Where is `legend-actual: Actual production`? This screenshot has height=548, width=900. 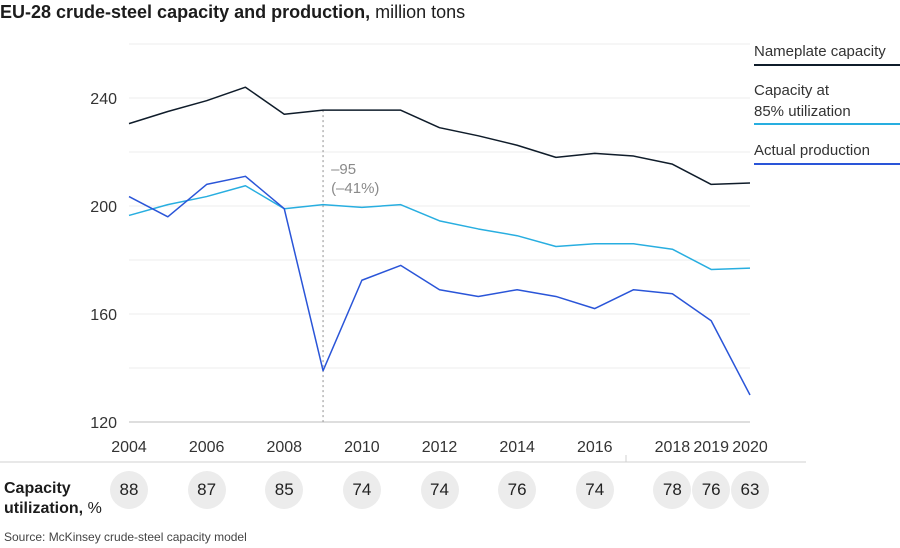
legend-actual: Actual production is located at coordinates (827, 152).